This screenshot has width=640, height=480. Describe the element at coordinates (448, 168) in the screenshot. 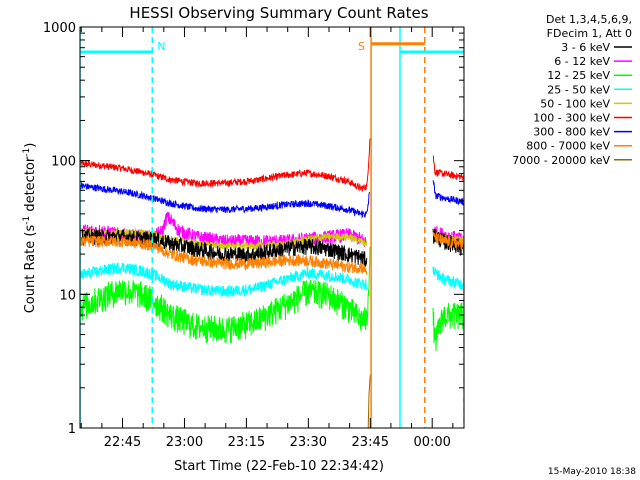

I see `series-100-300-kev-after-gap` at that location.